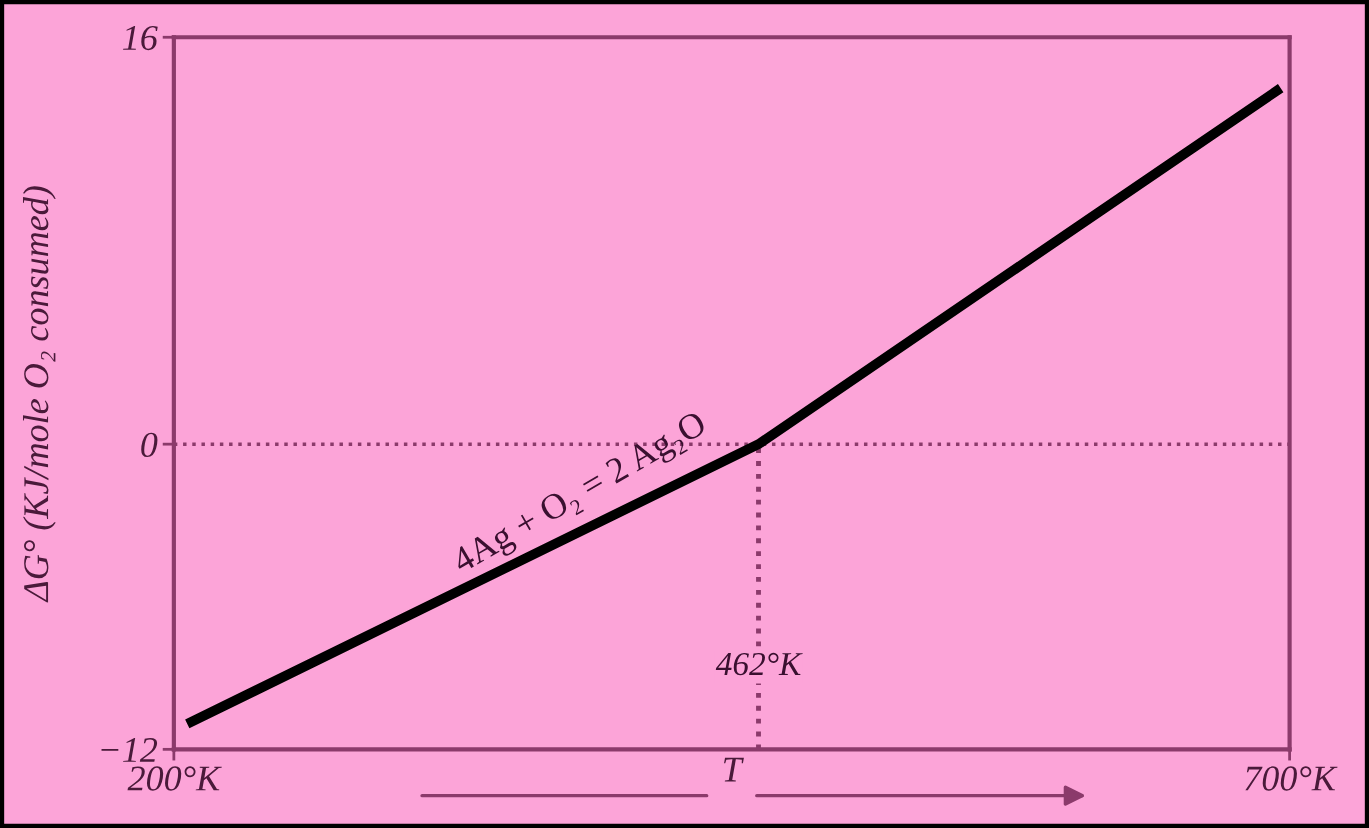 Image resolution: width=1369 pixels, height=828 pixels. What do you see at coordinates (149, 445) in the screenshot?
I see `y-tick-label: 0` at bounding box center [149, 445].